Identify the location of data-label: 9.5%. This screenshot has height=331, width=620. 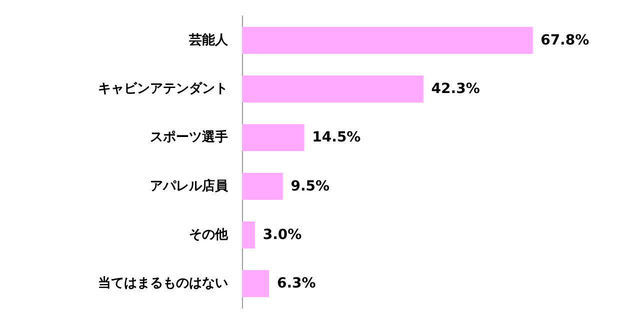
(310, 186).